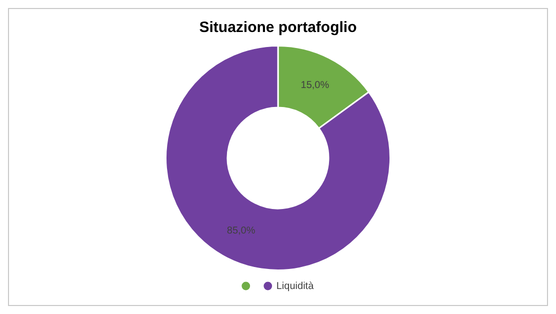 Image resolution: width=556 pixels, height=314 pixels. I want to click on chart-title: Situazione portafoglio, so click(278, 27).